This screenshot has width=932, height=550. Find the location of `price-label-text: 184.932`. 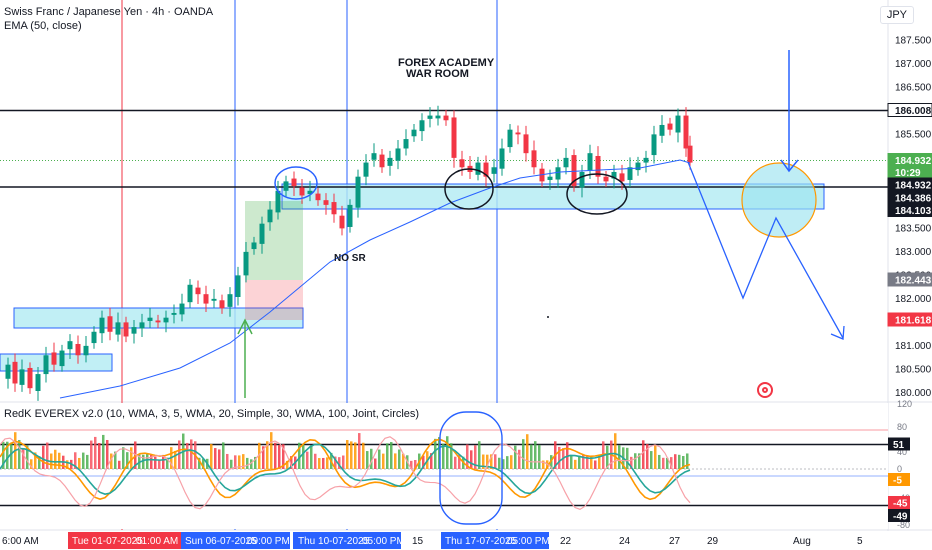

price-label-text: 184.932 is located at coordinates (913, 161).